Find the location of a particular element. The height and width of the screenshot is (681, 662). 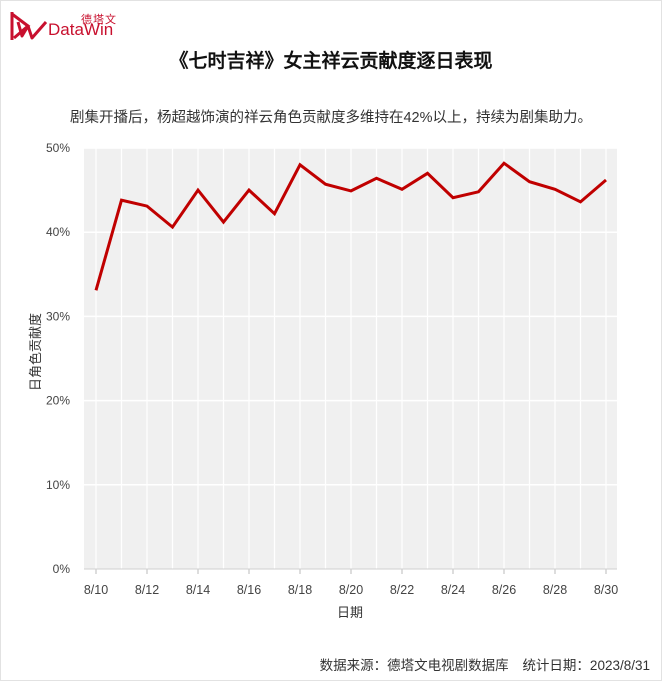

y-tick-label: 10% is located at coordinates (58, 485).